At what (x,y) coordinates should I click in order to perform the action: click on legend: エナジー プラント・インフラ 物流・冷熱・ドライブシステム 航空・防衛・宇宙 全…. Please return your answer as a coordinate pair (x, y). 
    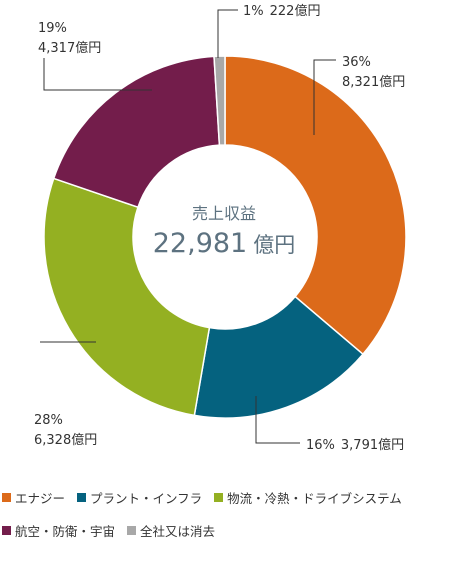
    Looking at the image, I should click on (226, 521).